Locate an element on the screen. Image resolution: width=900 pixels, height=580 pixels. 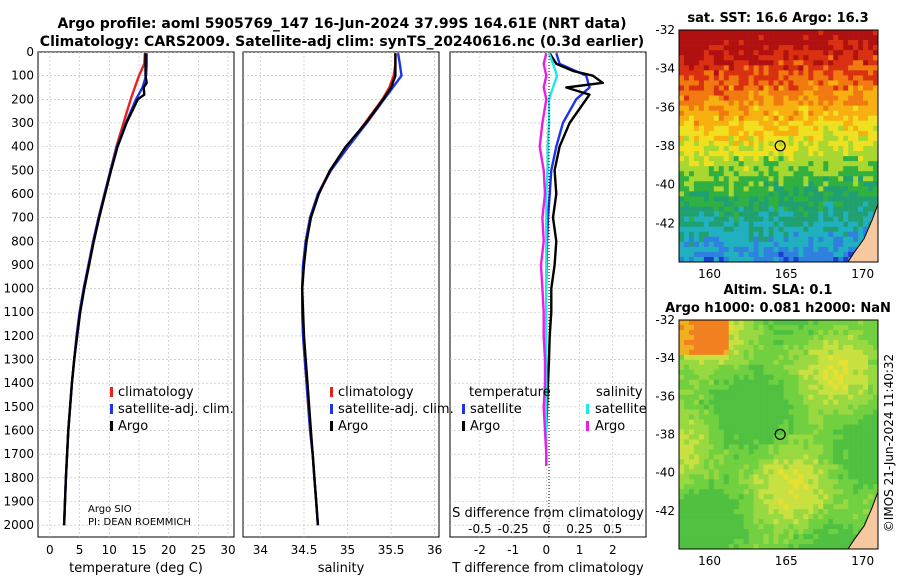
x-tick-label: 25 is located at coordinates (198, 550).